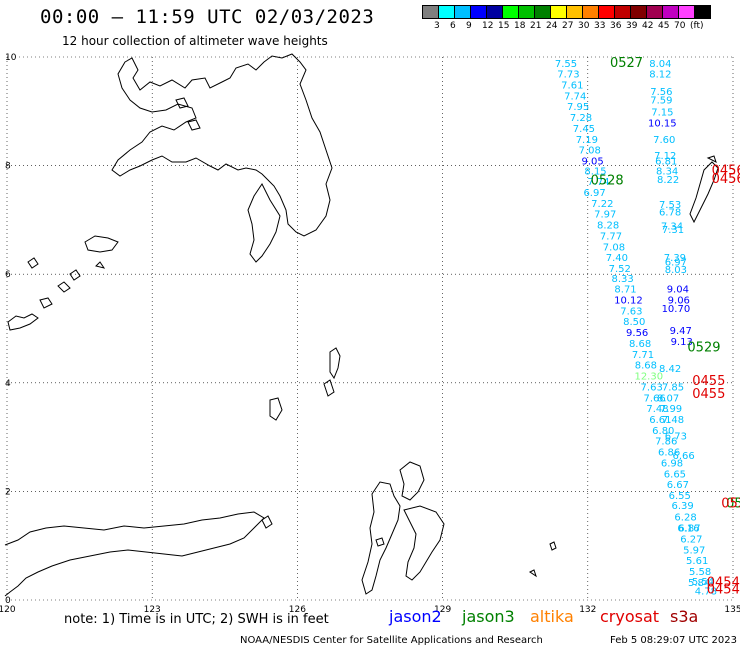 Image resolution: width=740 pixels, height=650 pixels. I want to click on swh-value-label: 7.86, so click(666, 442).